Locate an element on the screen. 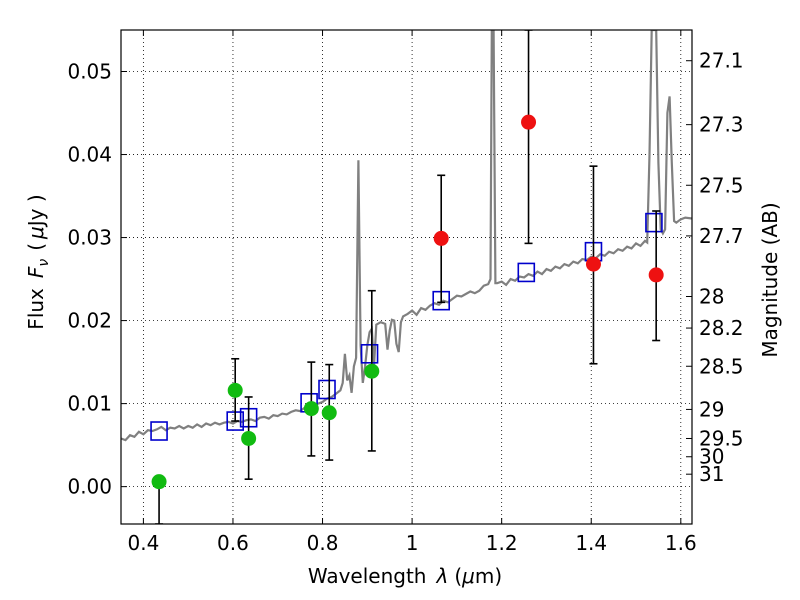 The height and width of the screenshot is (600, 800). y-tick-label: 0.04 is located at coordinates (89, 155).